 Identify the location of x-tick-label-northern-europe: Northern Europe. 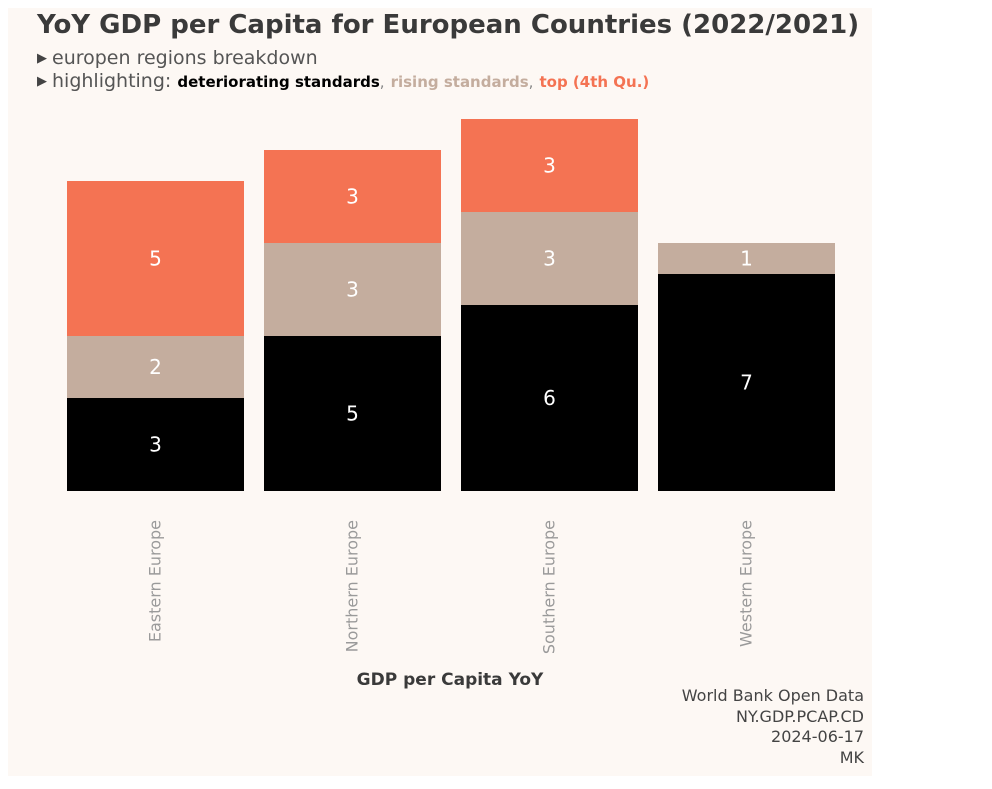
(352, 586).